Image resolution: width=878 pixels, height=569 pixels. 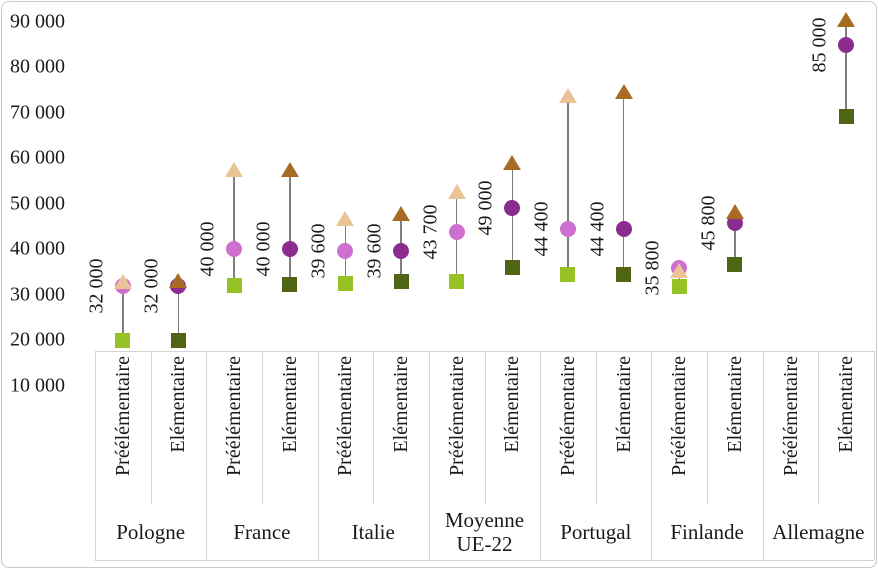 I want to click on country-label: Allemagne, so click(x=818, y=531).